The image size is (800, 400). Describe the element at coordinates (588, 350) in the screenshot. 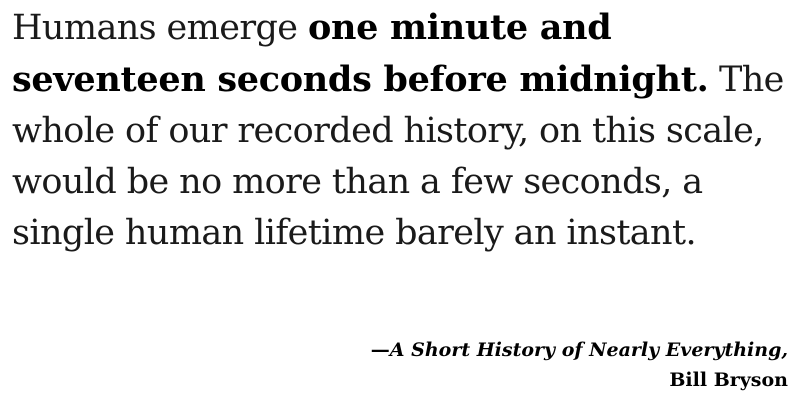

I see `book-title: A Short History of Nearly Everything,` at that location.